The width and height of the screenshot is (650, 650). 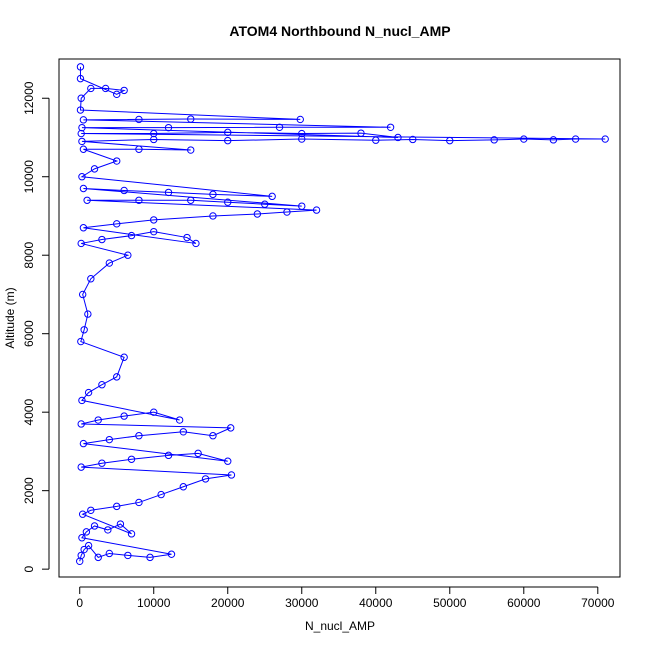 What do you see at coordinates (376, 603) in the screenshot?
I see `x-tick-label: 40000` at bounding box center [376, 603].